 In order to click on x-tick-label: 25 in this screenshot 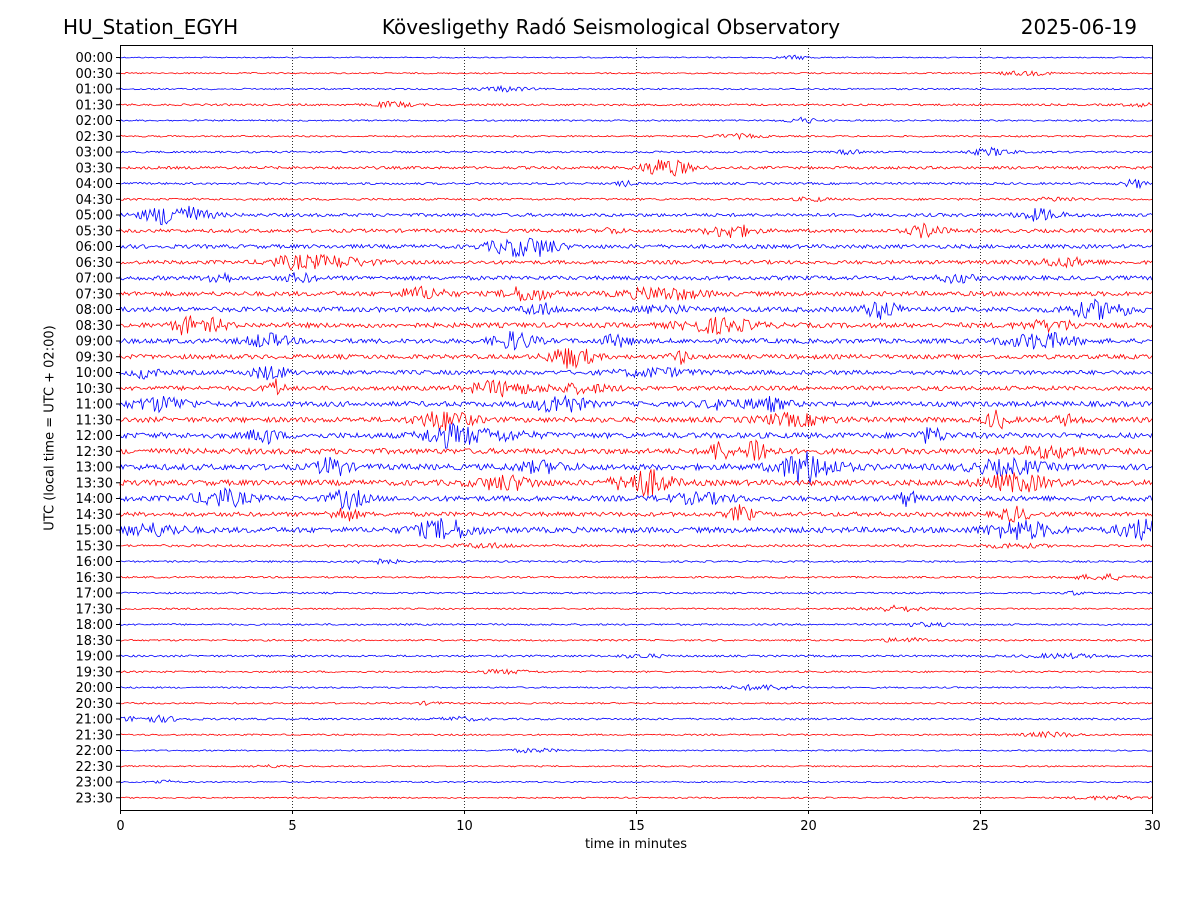, I will do `click(980, 826)`.